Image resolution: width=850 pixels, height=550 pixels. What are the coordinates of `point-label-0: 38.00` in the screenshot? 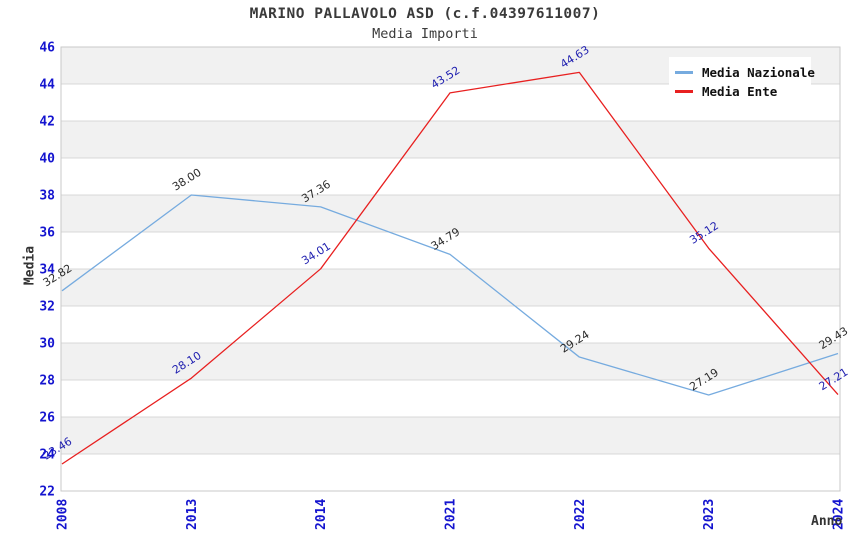 It's located at (187, 180).